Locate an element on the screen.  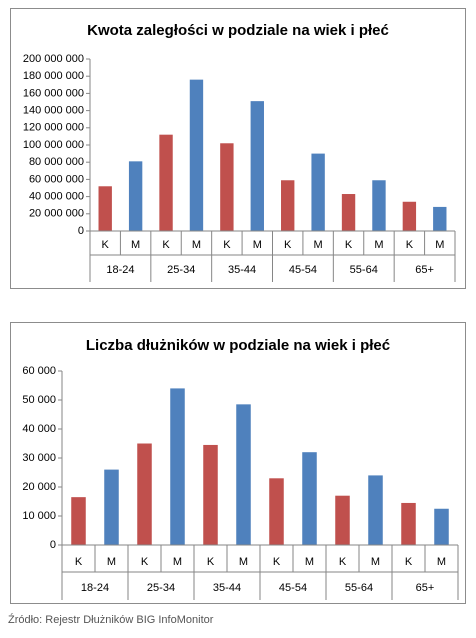
y-tick-label: 80 000 000 is located at coordinates (56, 162).